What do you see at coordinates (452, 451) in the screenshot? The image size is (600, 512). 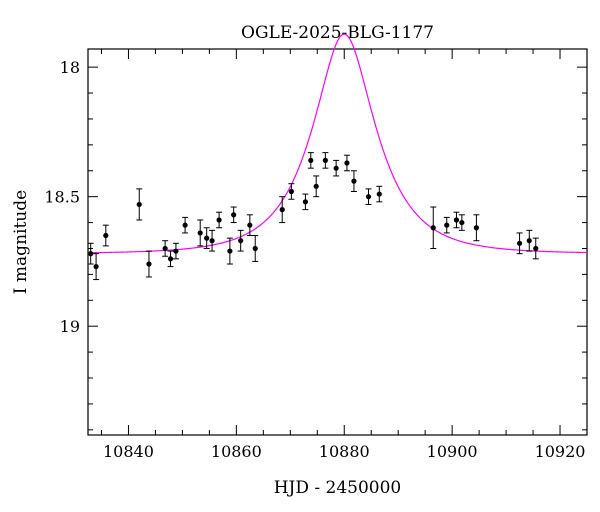 I see `x-tick-label: 10900` at bounding box center [452, 451].